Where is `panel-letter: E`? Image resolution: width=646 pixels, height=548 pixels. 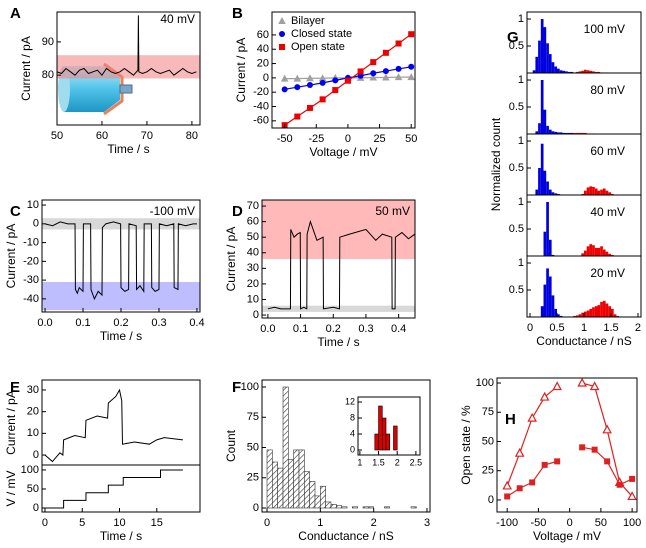
panel-letter: E is located at coordinates (15, 387).